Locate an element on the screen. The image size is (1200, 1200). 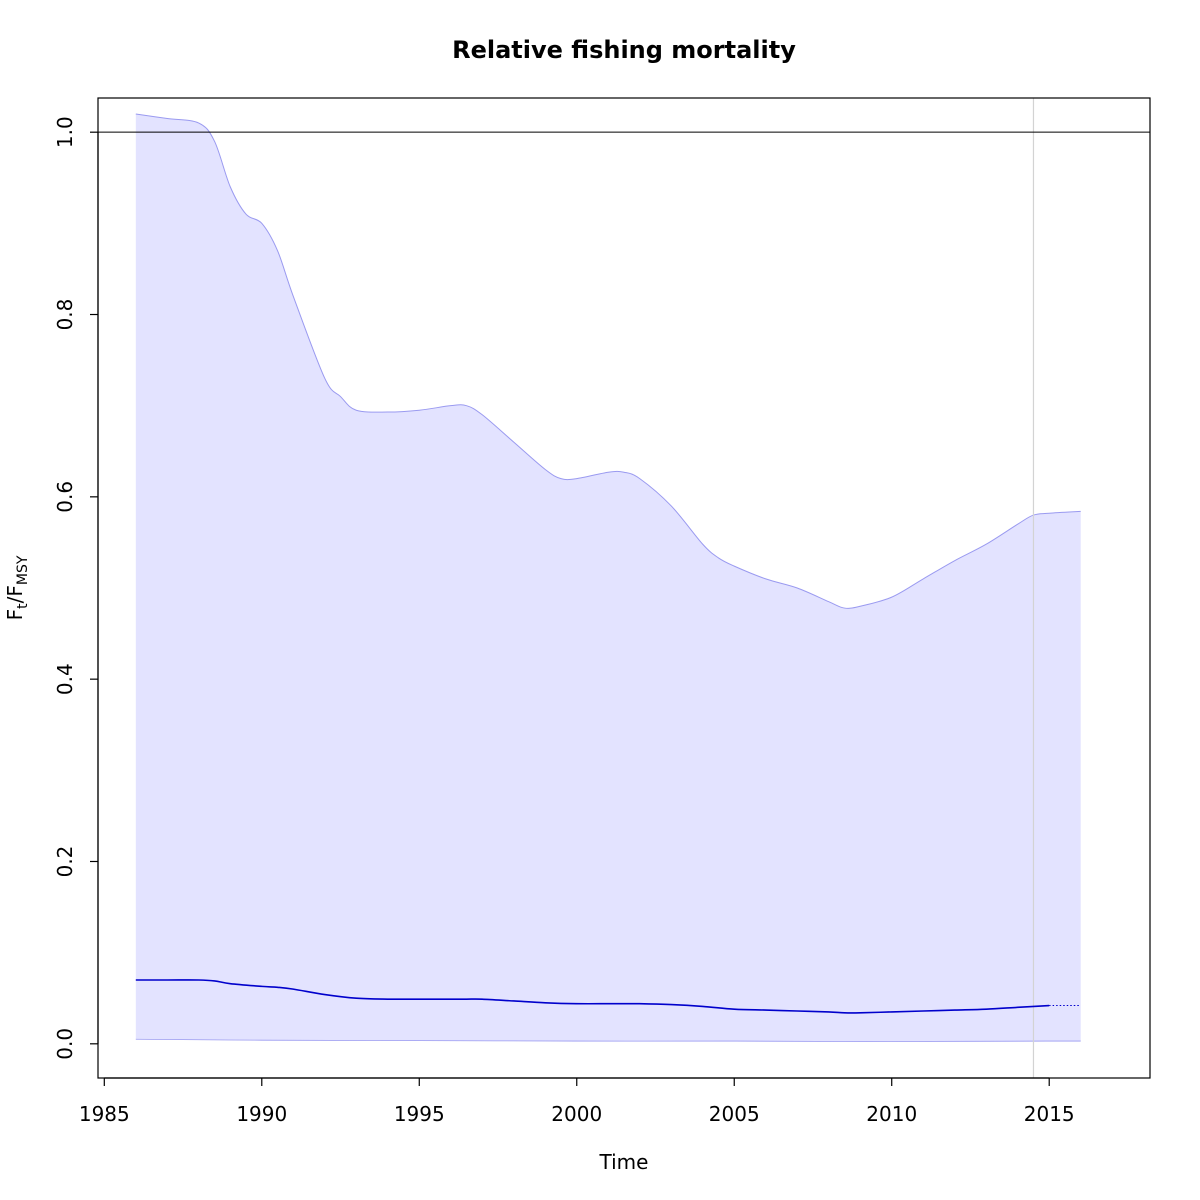
y-tick-label: 0.6 is located at coordinates (65, 497).